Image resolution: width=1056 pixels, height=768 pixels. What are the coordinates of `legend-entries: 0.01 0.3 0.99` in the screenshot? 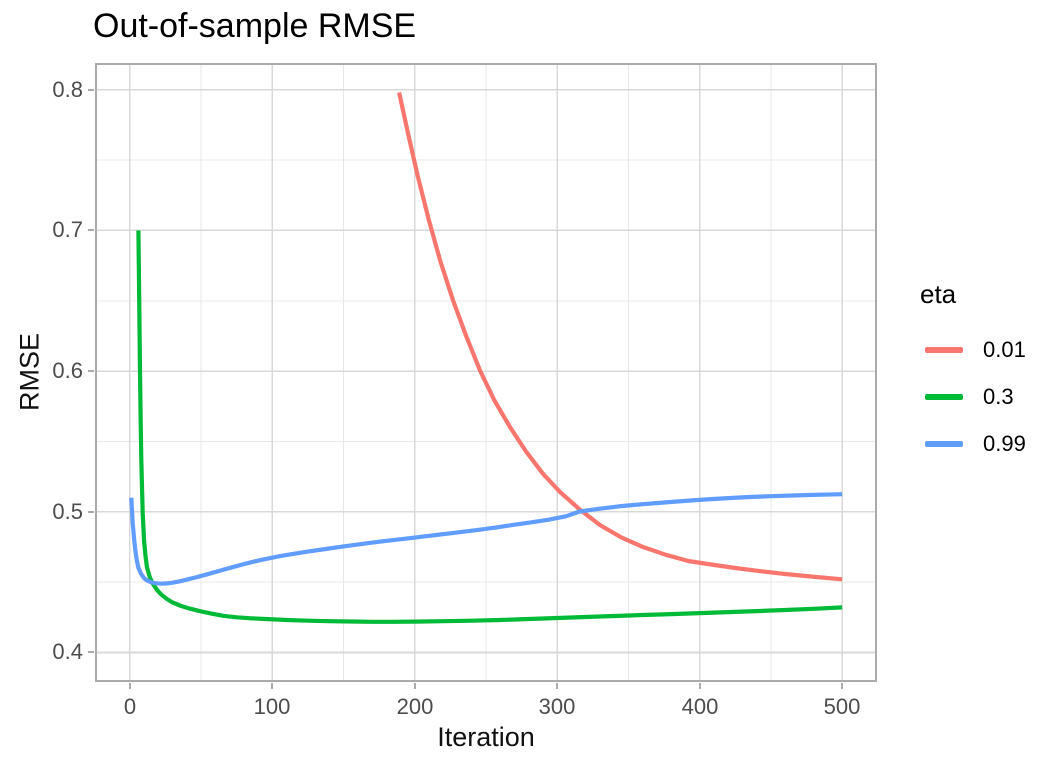 It's located at (988, 396).